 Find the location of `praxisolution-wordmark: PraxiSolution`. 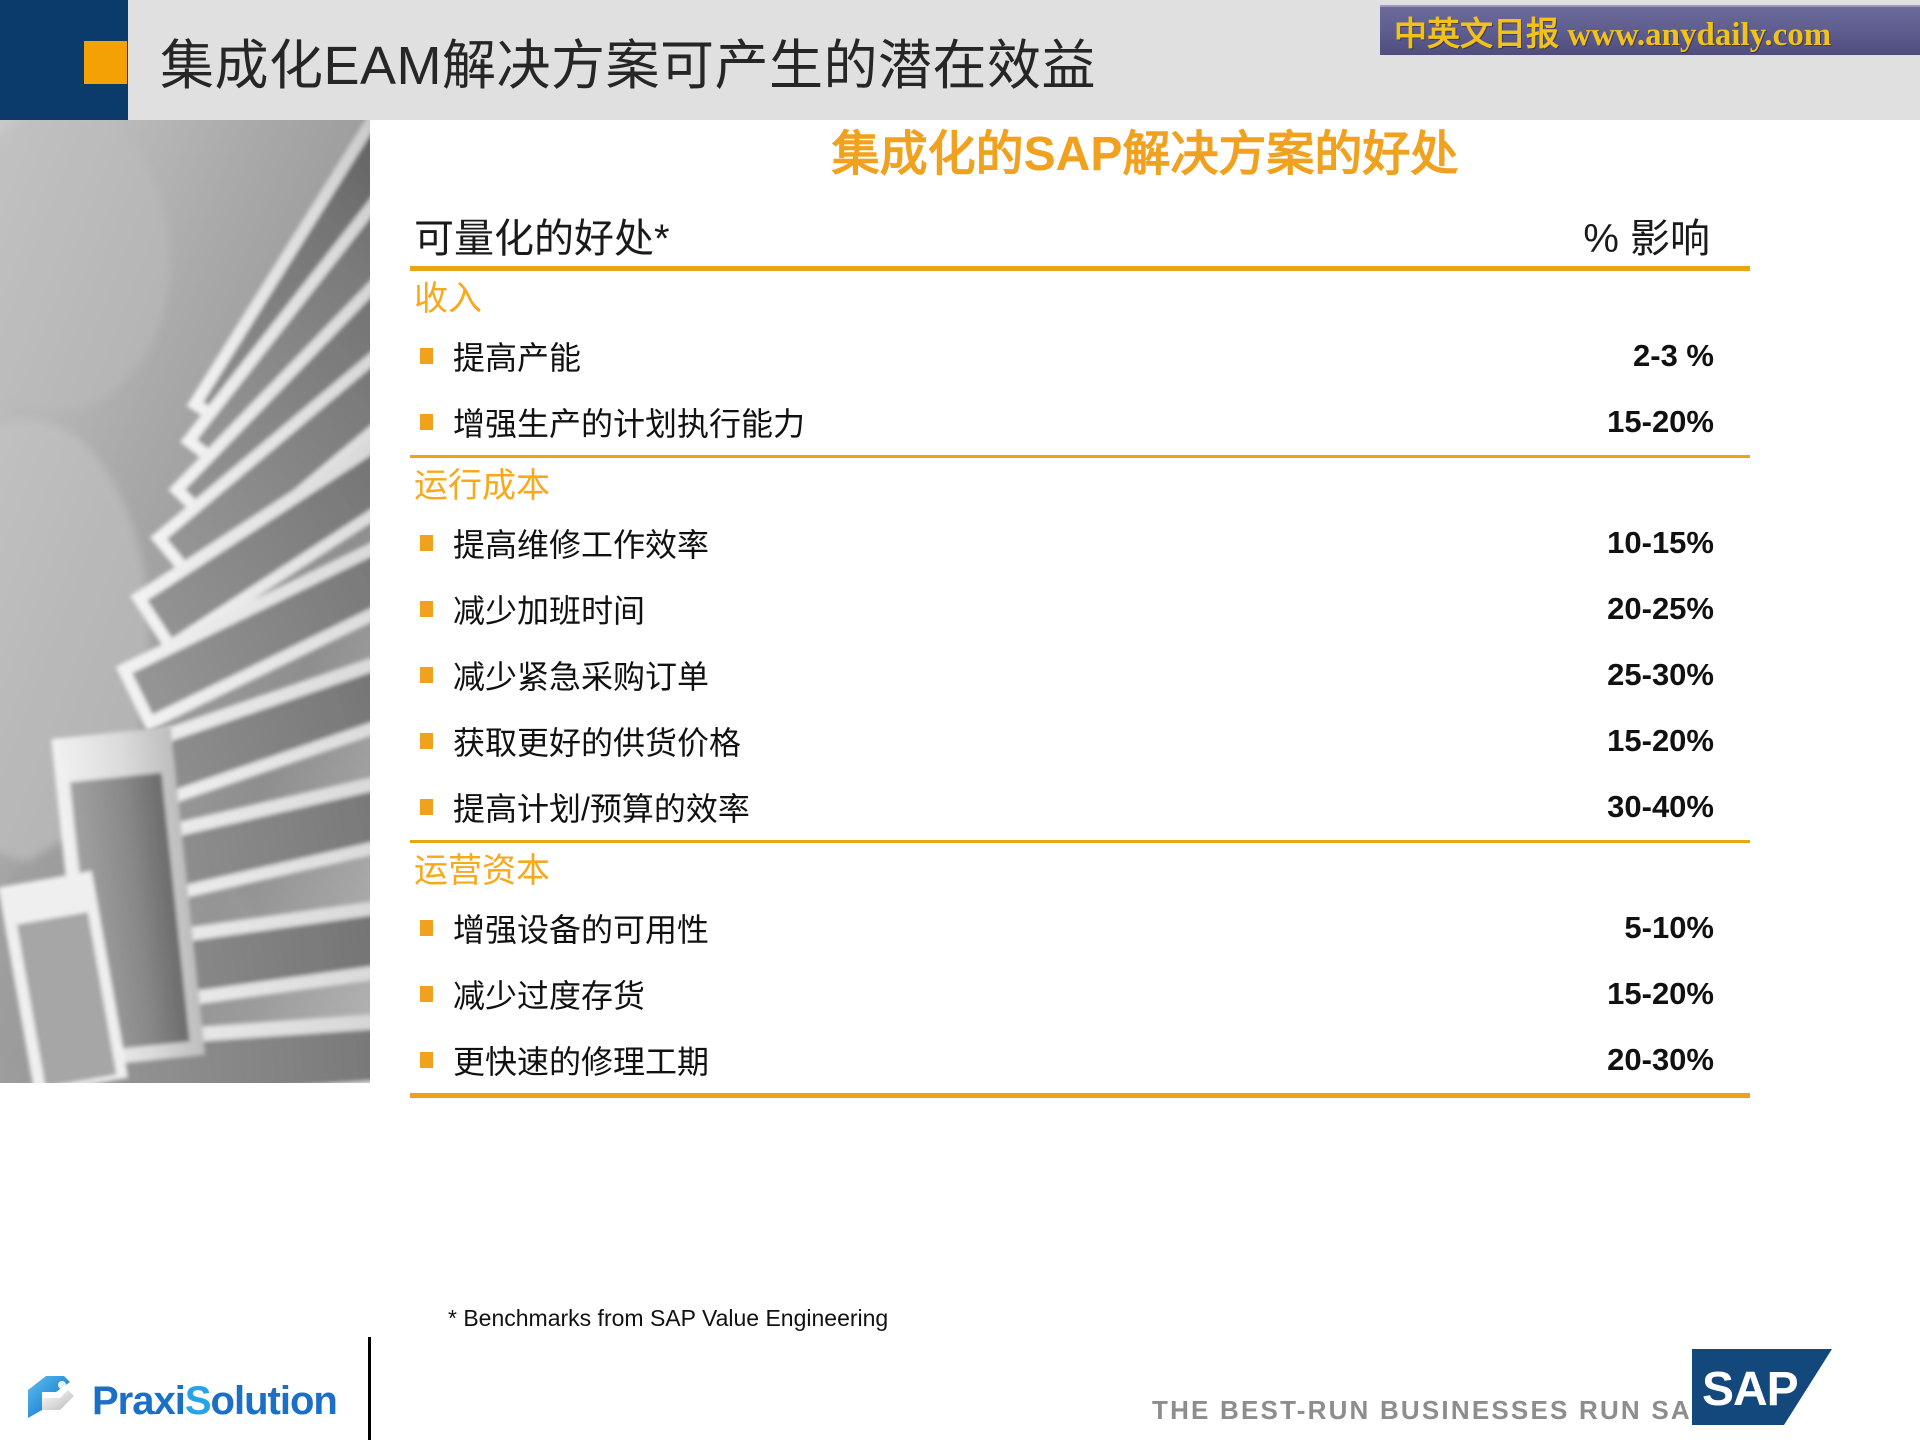

praxisolution-wordmark: PraxiSolution is located at coordinates (215, 1401).